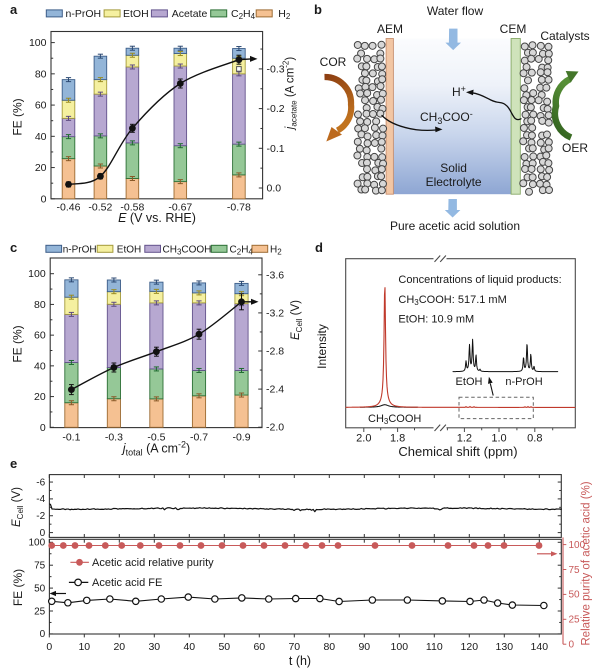 This screenshot has height=672, width=600. Describe the element at coordinates (157, 218) in the screenshot. I see `svg-text: E (V vs. RHE)` at that location.